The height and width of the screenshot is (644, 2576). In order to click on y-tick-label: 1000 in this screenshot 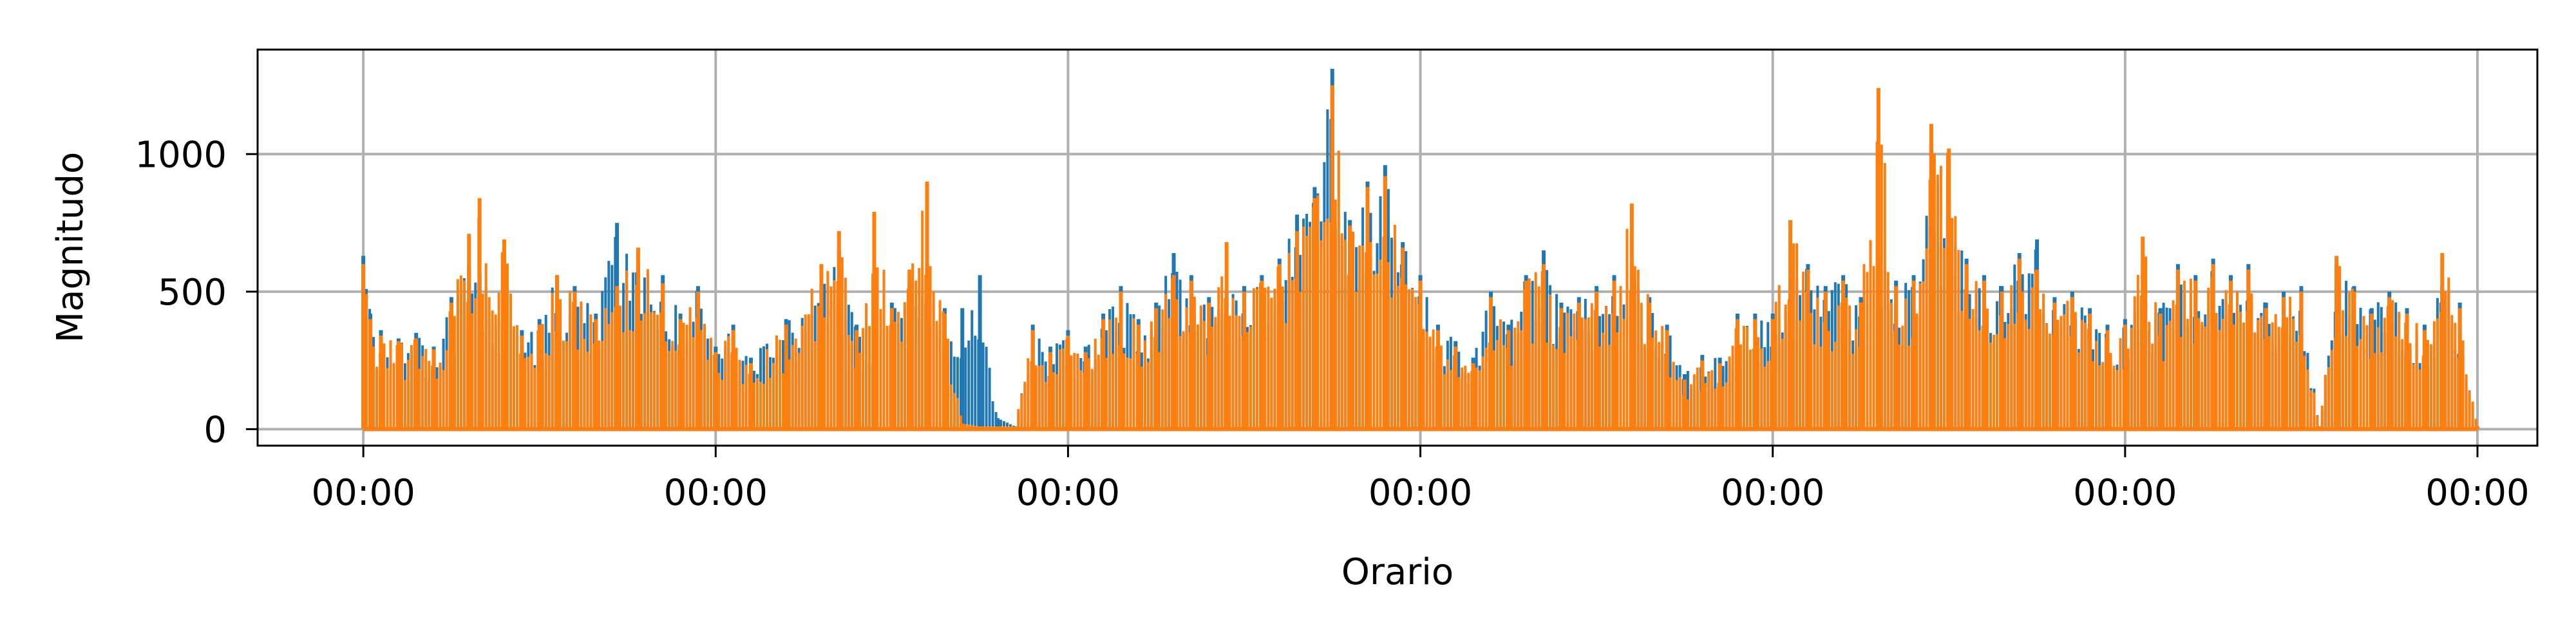, I will do `click(181, 155)`.